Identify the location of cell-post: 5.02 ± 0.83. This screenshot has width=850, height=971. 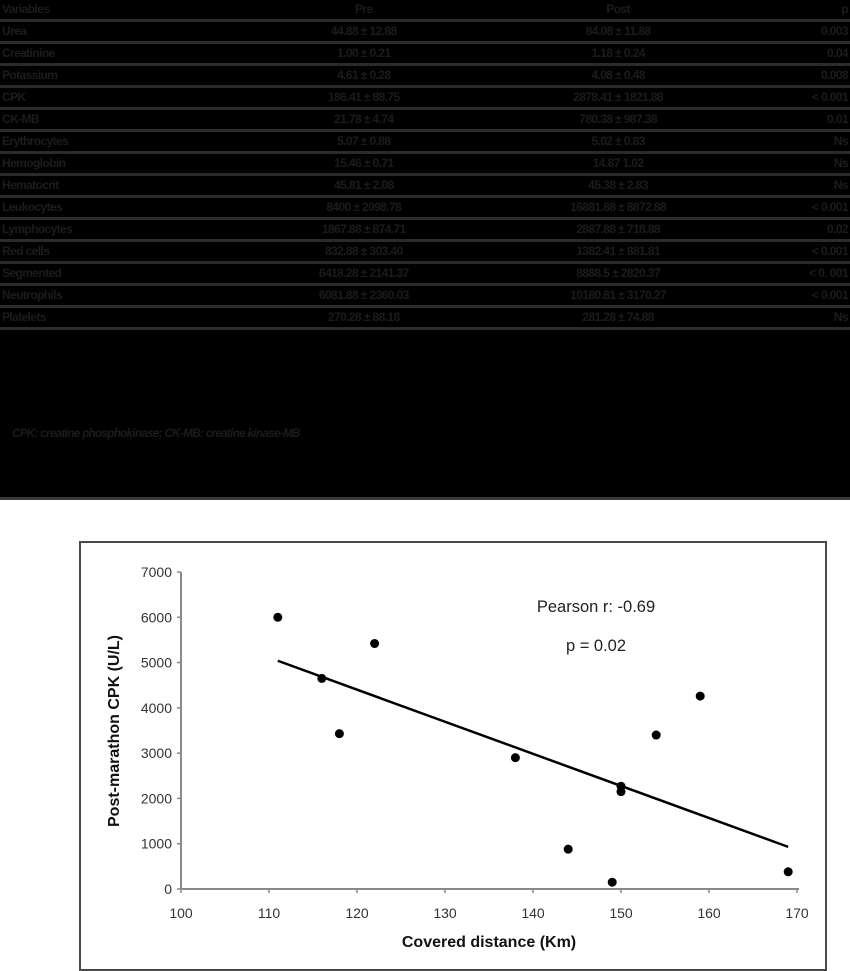
(618, 142).